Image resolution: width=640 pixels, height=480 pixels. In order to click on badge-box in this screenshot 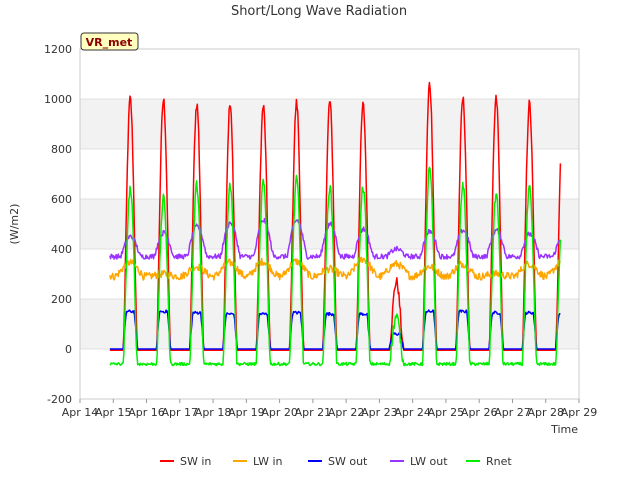, I will do `click(109, 41)`.